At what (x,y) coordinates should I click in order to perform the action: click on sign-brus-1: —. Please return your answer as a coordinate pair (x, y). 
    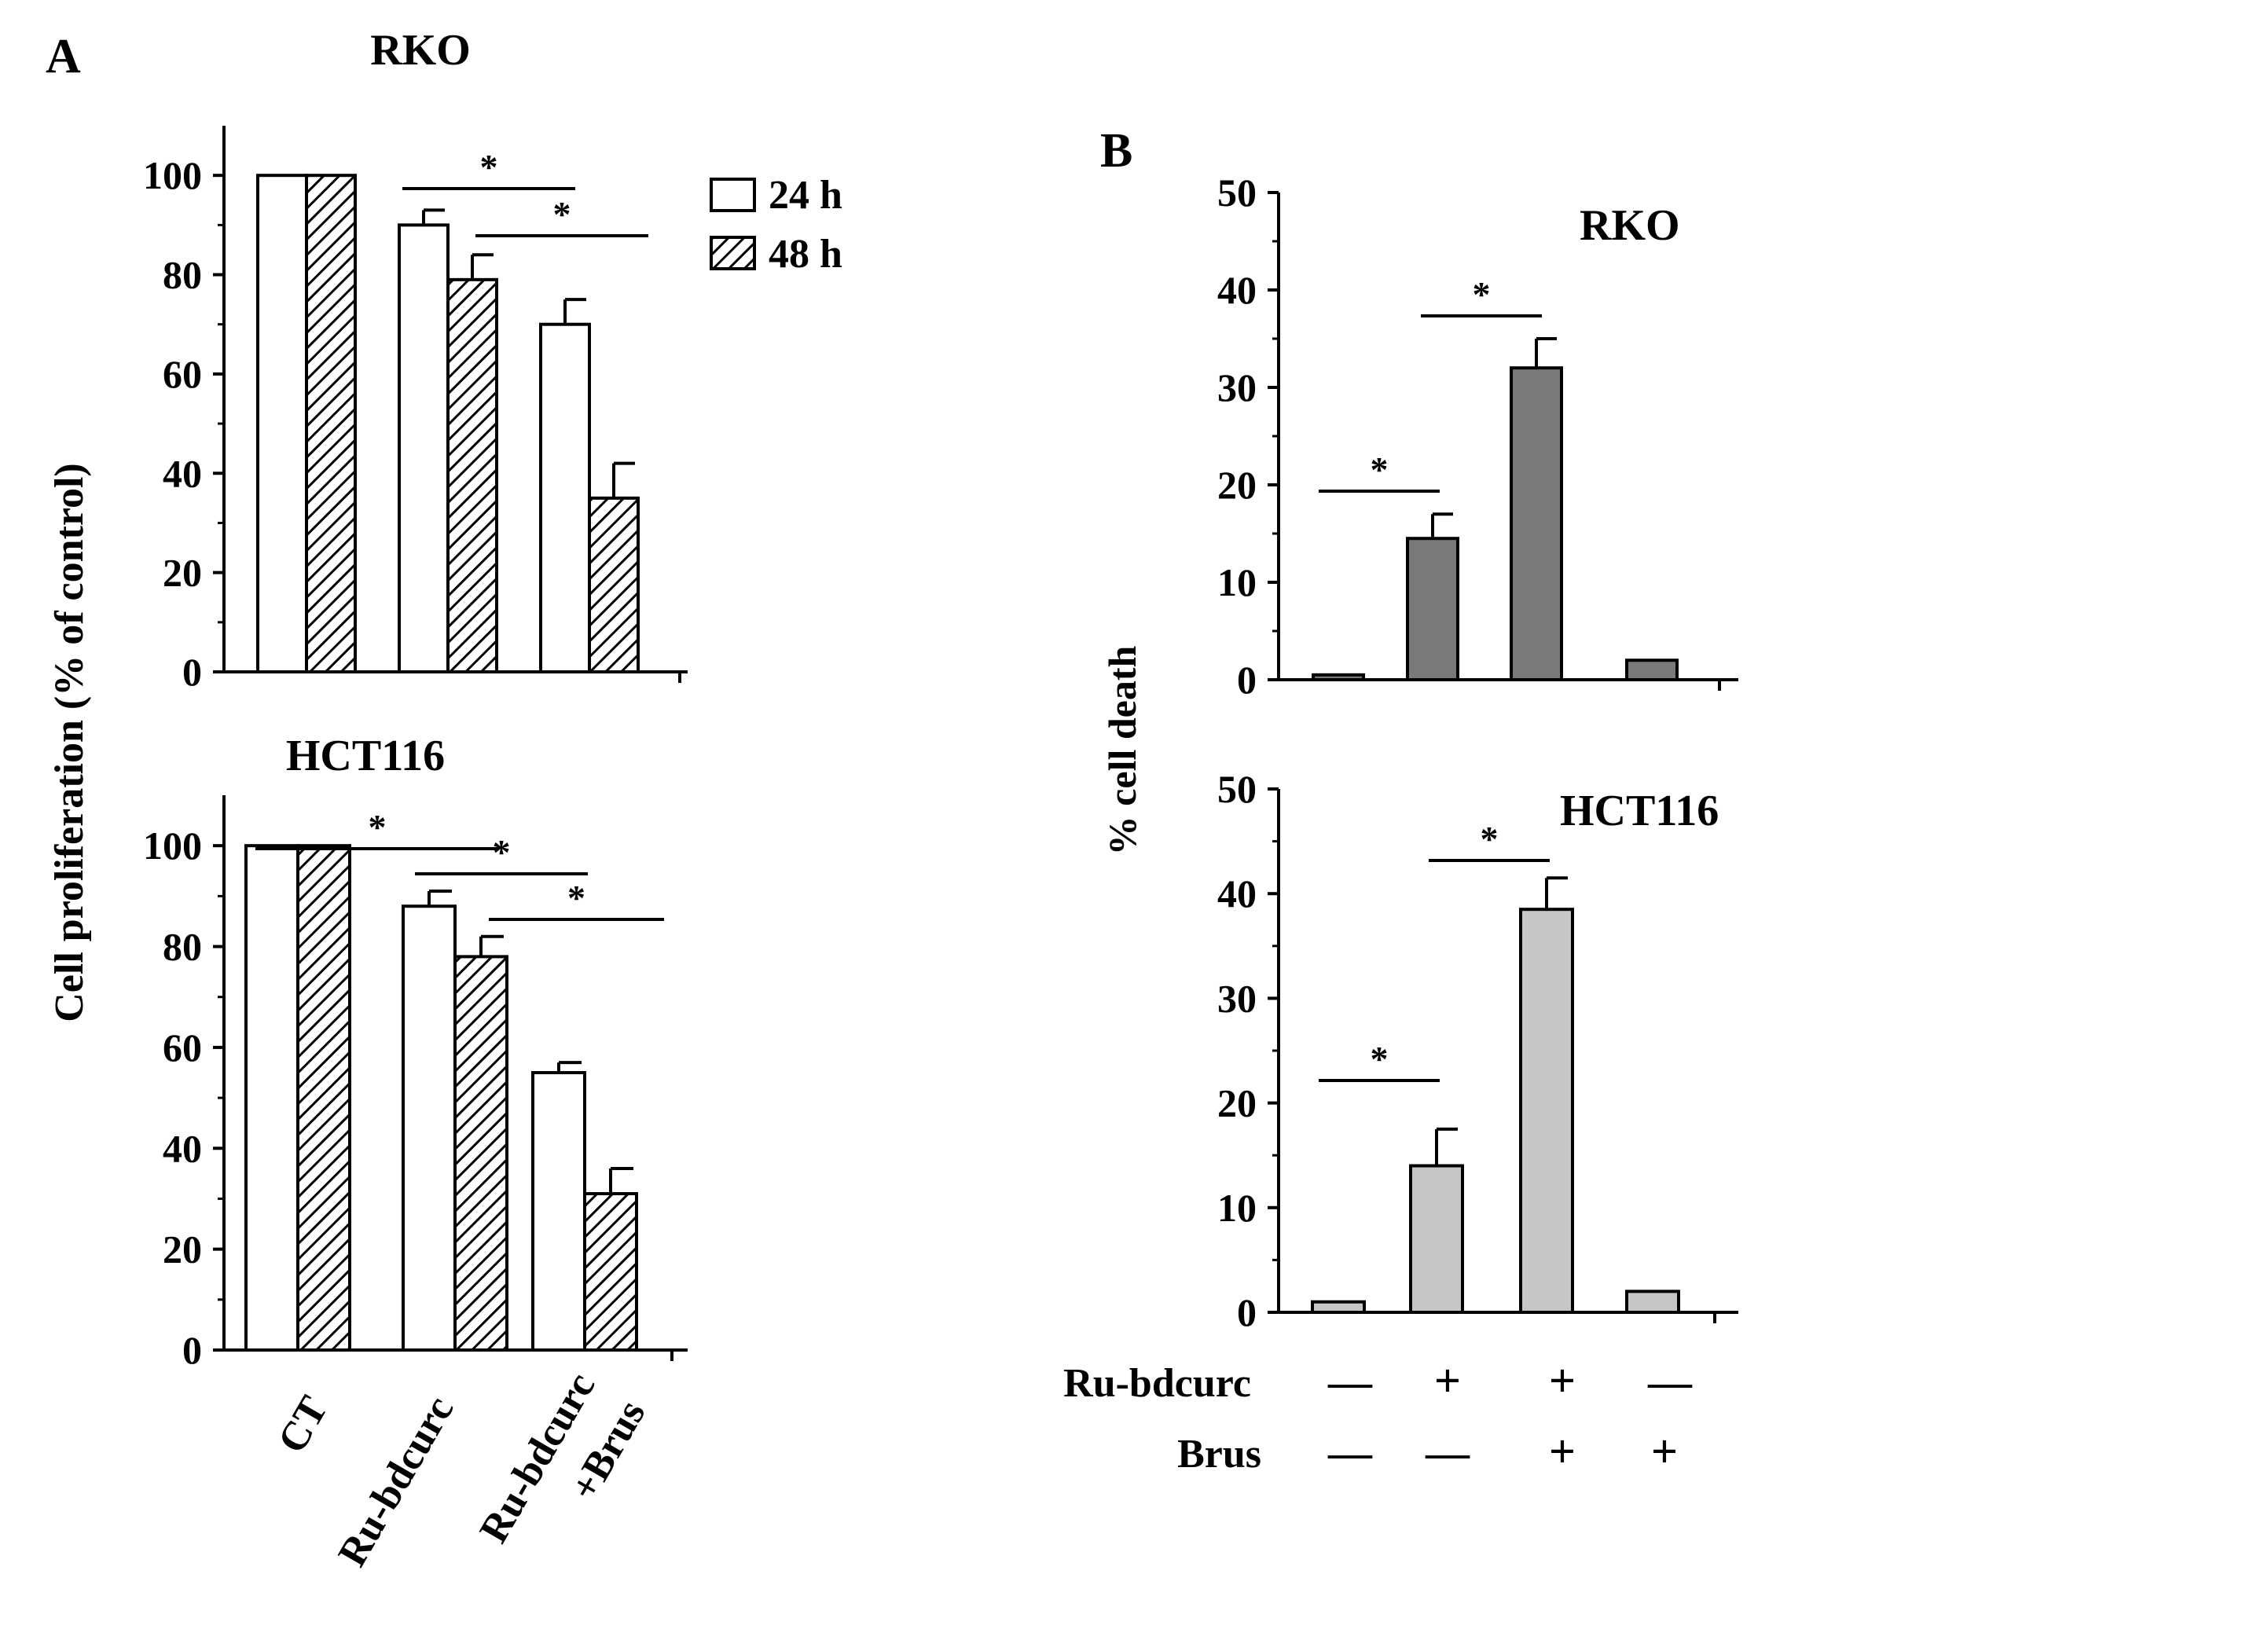
    Looking at the image, I should click on (1350, 1453).